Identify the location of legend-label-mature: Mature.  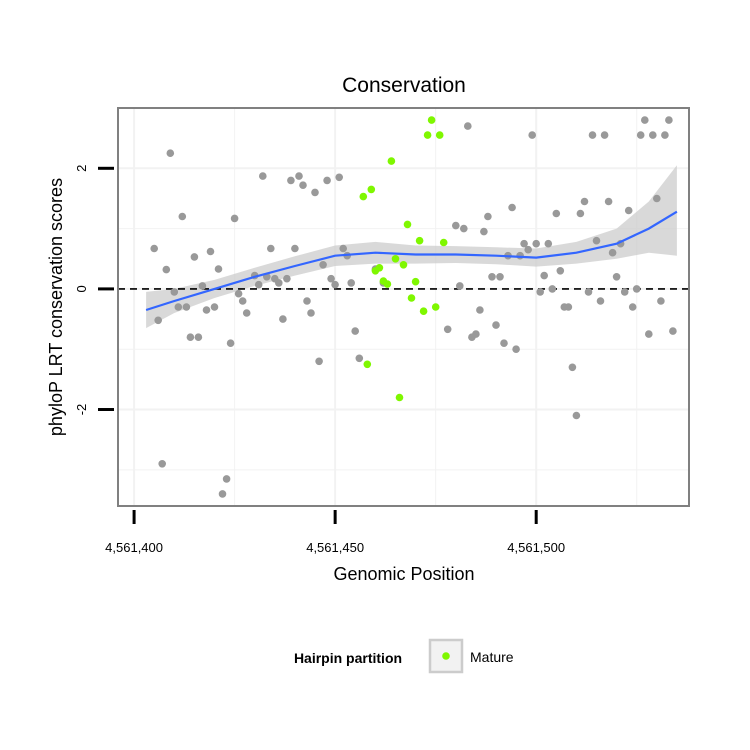
(492, 657).